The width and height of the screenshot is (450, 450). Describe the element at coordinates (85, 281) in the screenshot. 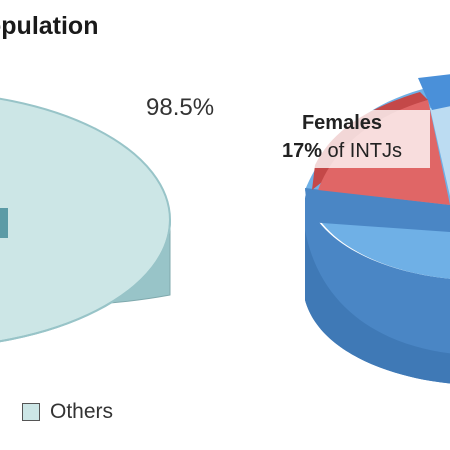

I see `others-slice-bottom-rim` at that location.